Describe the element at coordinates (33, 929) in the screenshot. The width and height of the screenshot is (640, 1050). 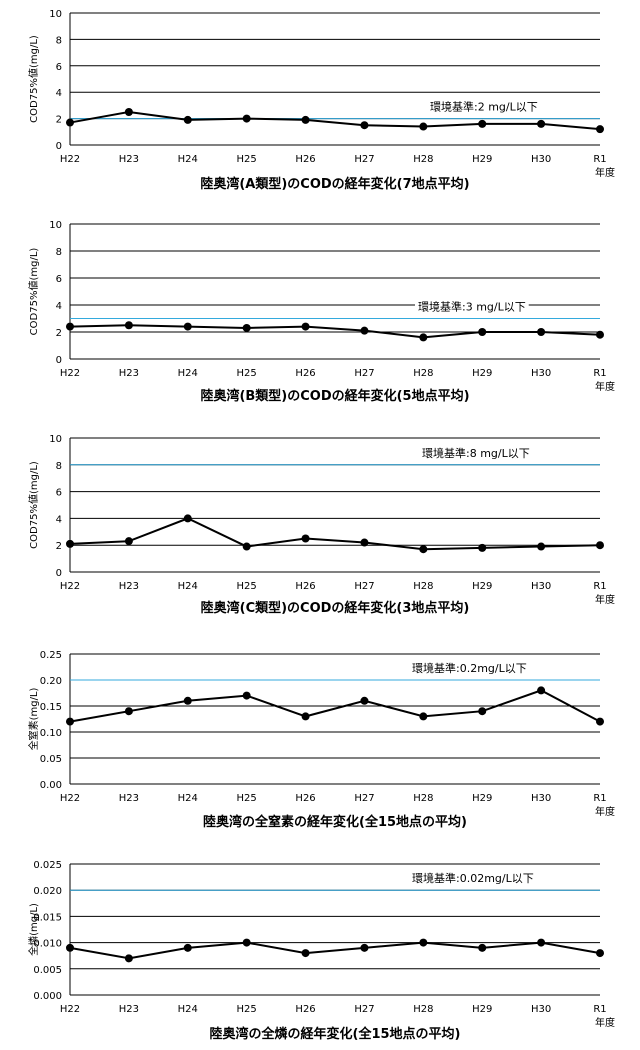
I see `y-axis-label: 全燐(mg/L)` at that location.